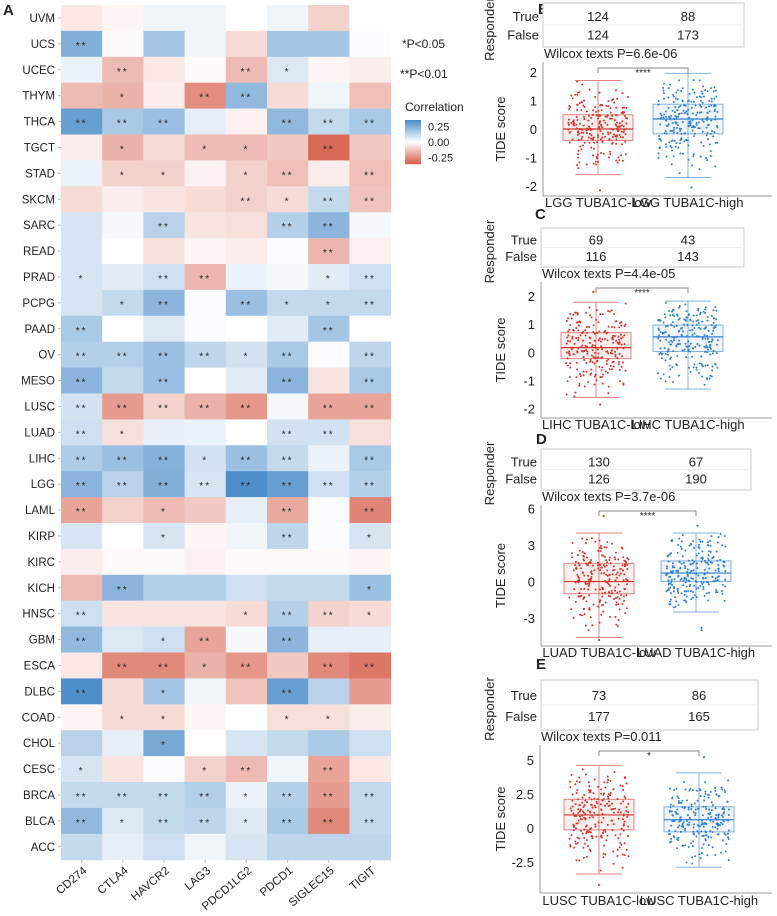 The height and width of the screenshot is (916, 777). I want to click on significance-stars: *, so click(205, 460).